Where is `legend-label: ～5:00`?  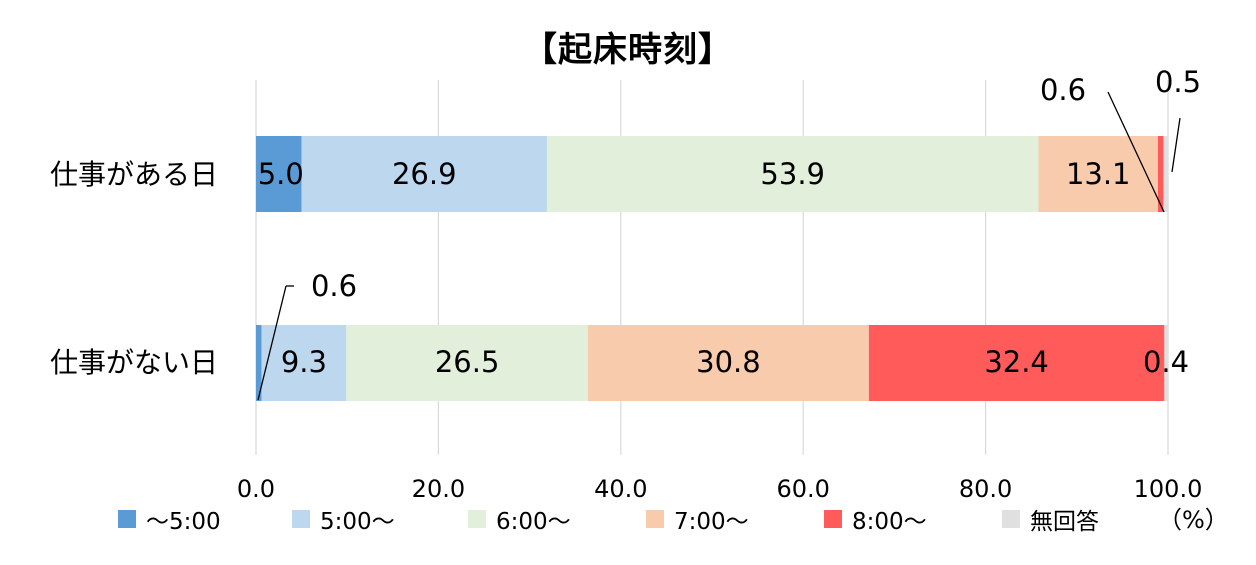
legend-label: ～5:00 is located at coordinates (183, 522).